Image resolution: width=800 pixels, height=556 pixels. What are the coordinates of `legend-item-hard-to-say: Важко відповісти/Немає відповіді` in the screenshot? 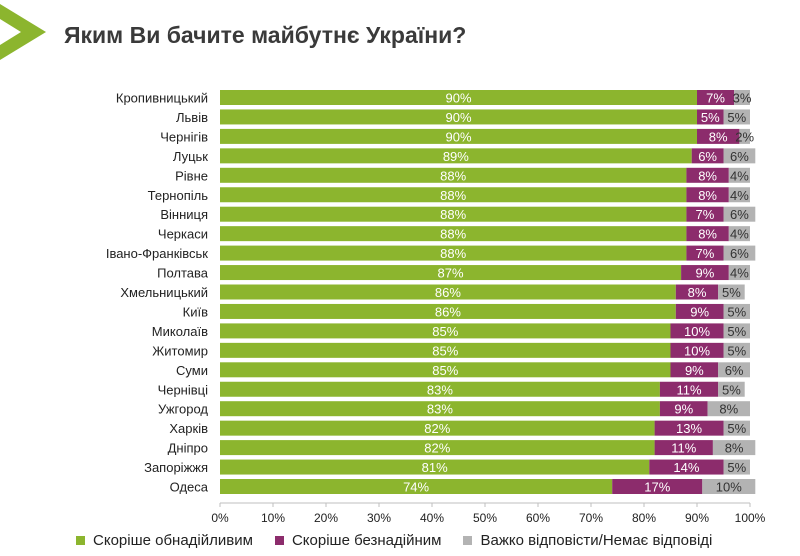 It's located at (587, 540).